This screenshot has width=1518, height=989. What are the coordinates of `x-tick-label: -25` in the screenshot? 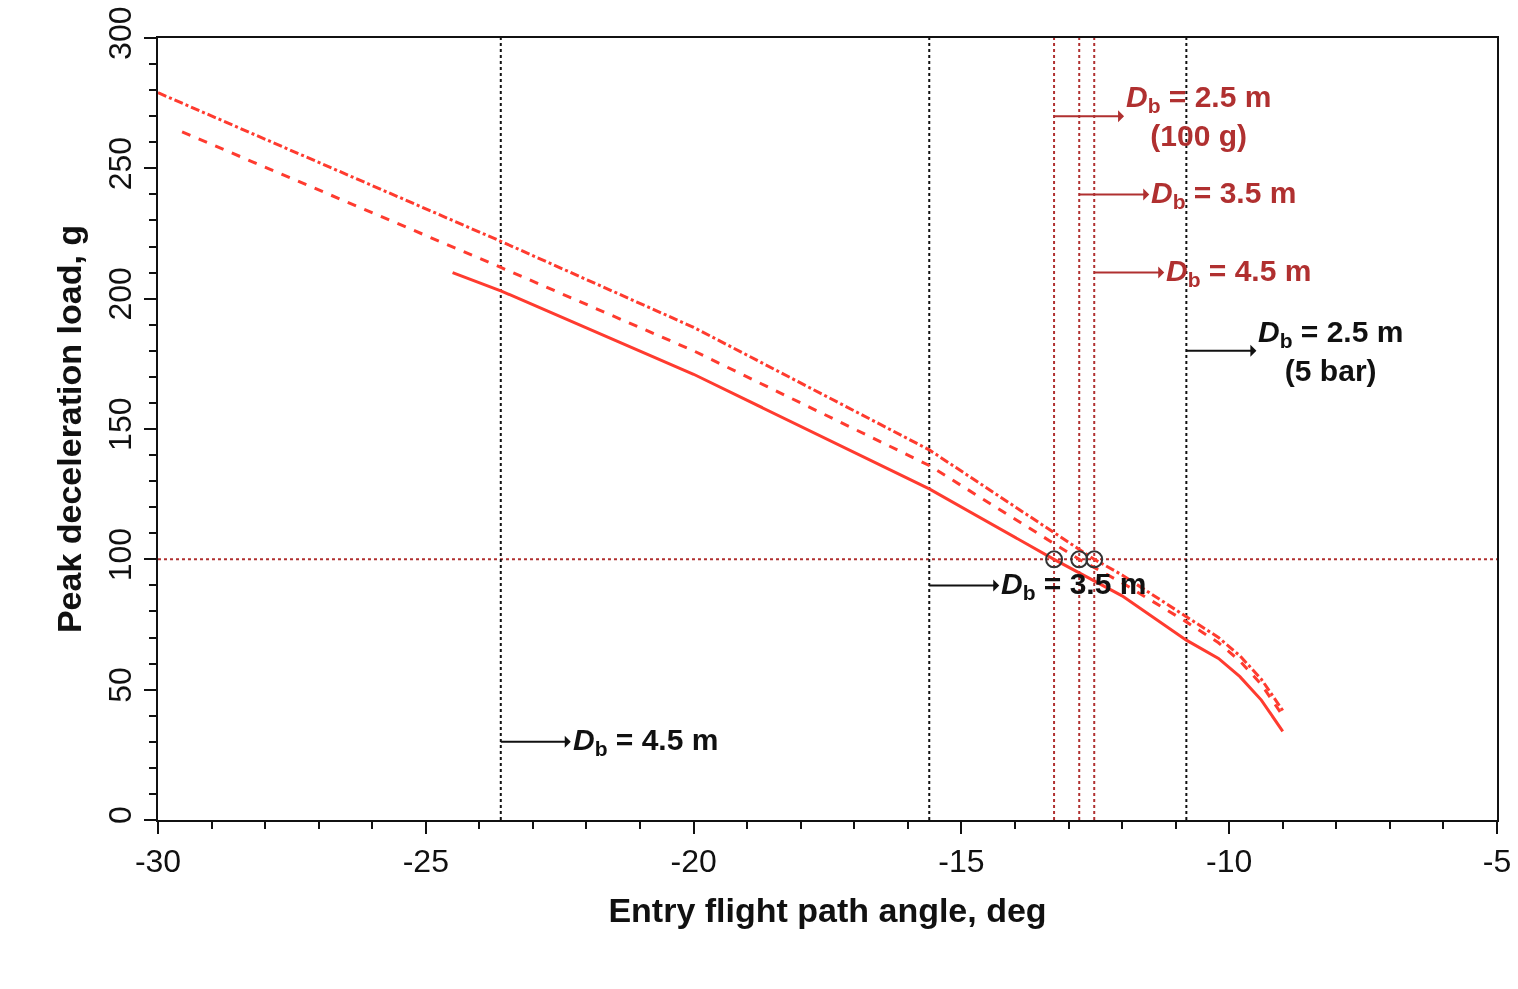 It's located at (425, 861).